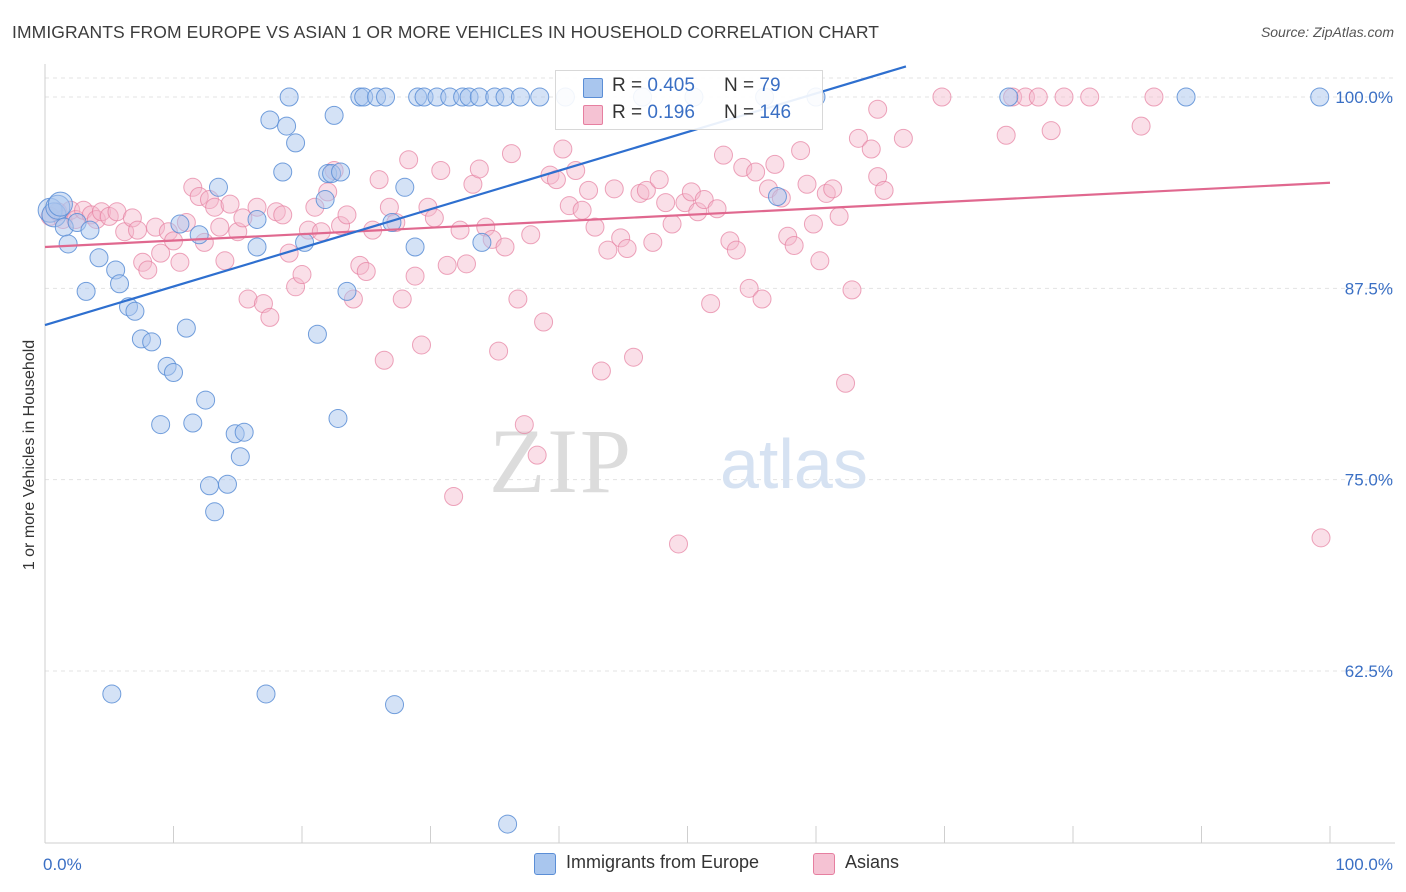 The height and width of the screenshot is (892, 1406). I want to click on y-tick-label: 100.0%, so click(1364, 97).